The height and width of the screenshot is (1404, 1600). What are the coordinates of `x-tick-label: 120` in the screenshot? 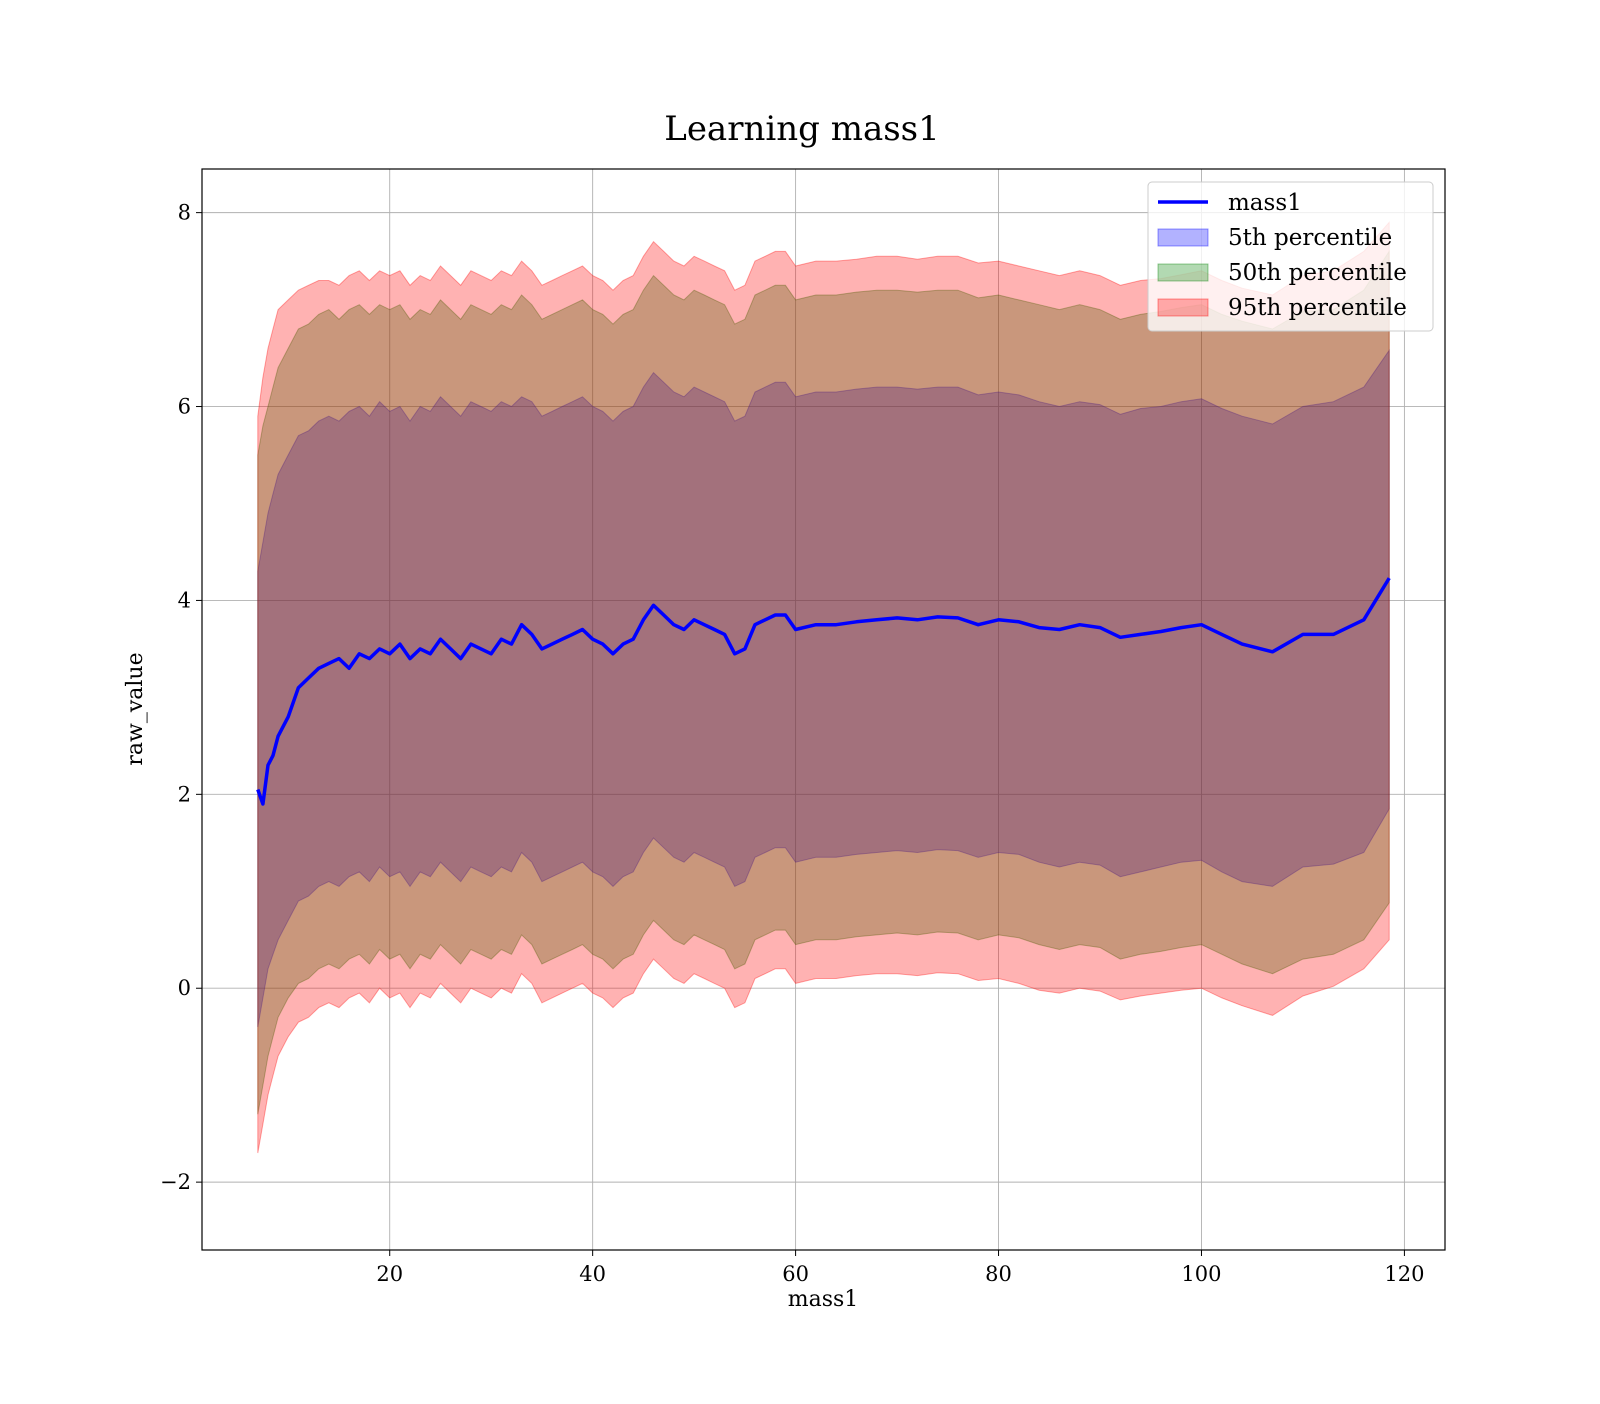 It's located at (1404, 1274).